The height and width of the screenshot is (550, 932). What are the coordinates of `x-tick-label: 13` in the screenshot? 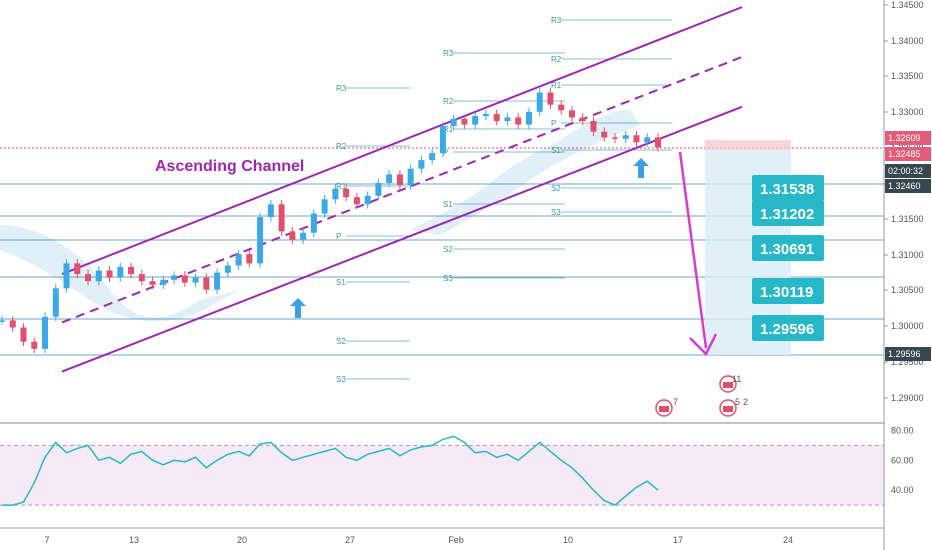 It's located at (134, 540).